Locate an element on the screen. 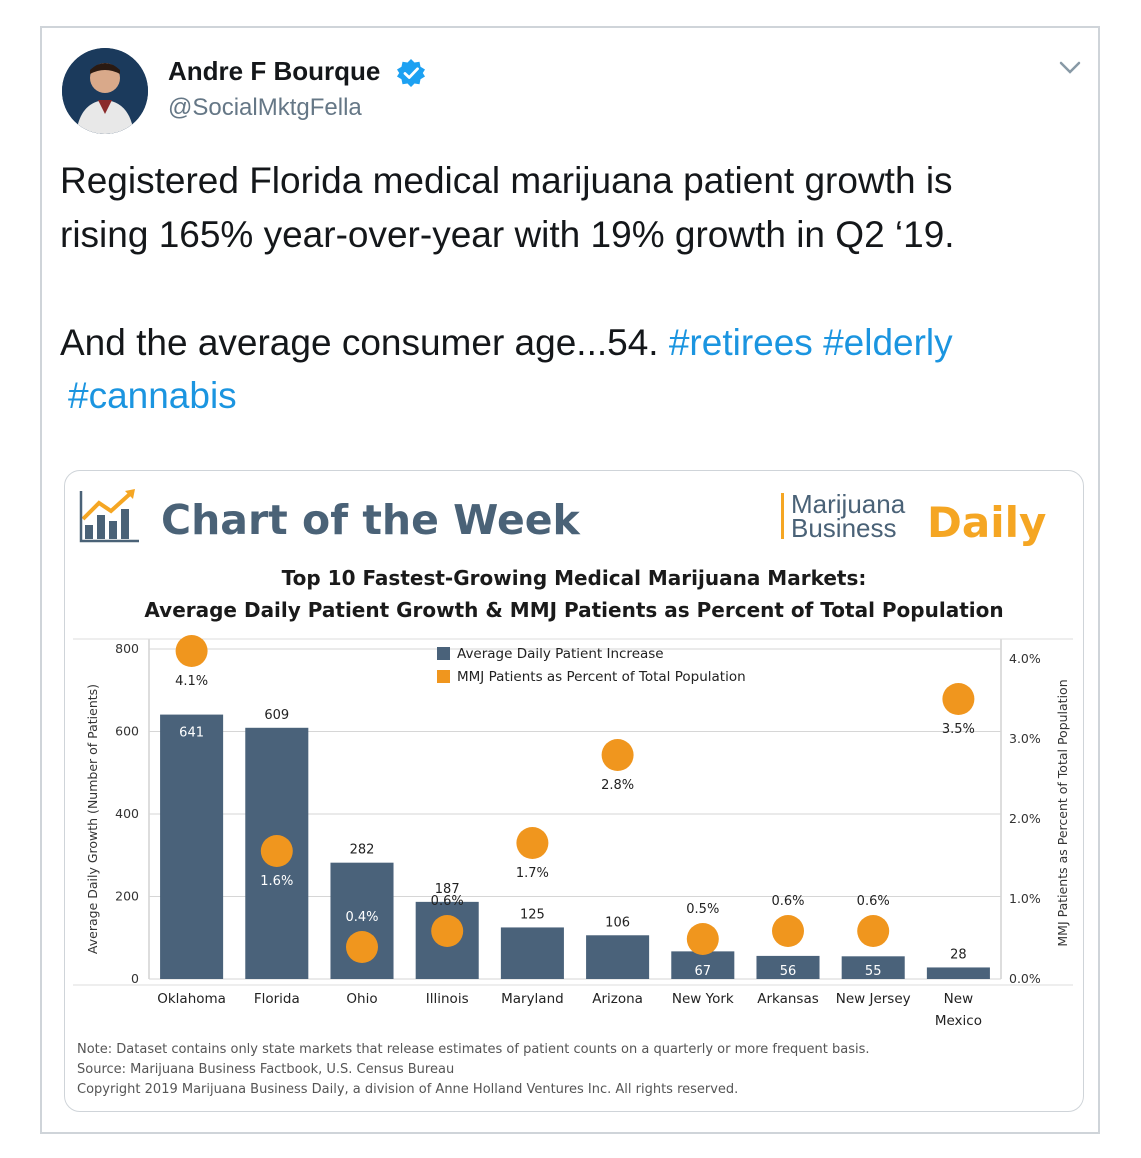 This screenshot has width=1141, height=1158. brand-divider is located at coordinates (782, 516).